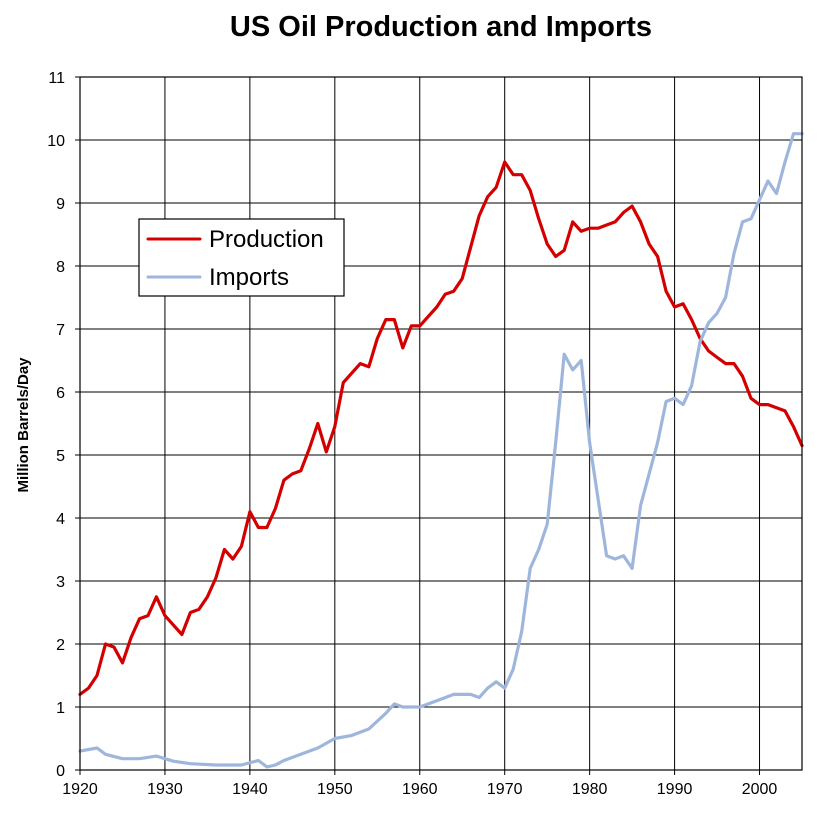  I want to click on y-tick-label: 9, so click(60, 204).